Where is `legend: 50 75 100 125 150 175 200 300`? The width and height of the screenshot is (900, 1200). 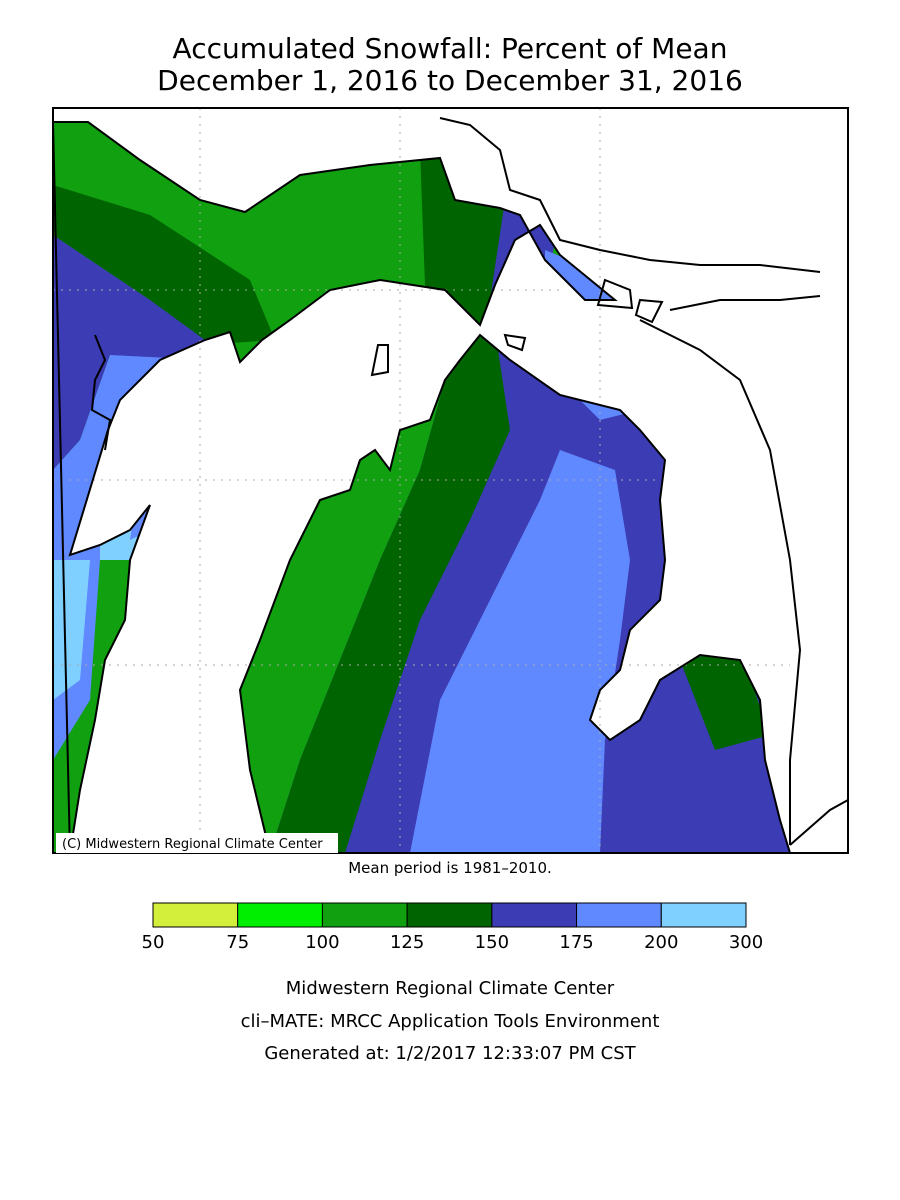 legend: 50 75 100 125 150 175 200 300 is located at coordinates (452, 927).